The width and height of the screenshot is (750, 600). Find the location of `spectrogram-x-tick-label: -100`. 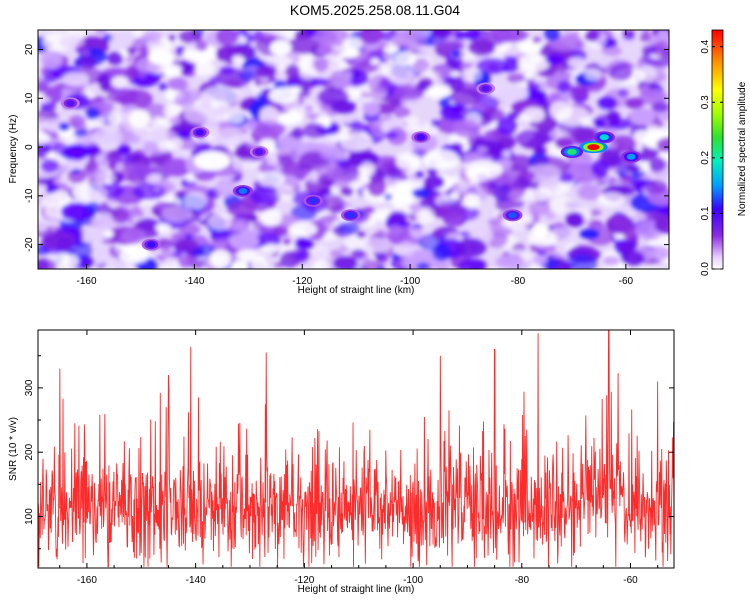

spectrogram-x-tick-label: -100 is located at coordinates (410, 281).